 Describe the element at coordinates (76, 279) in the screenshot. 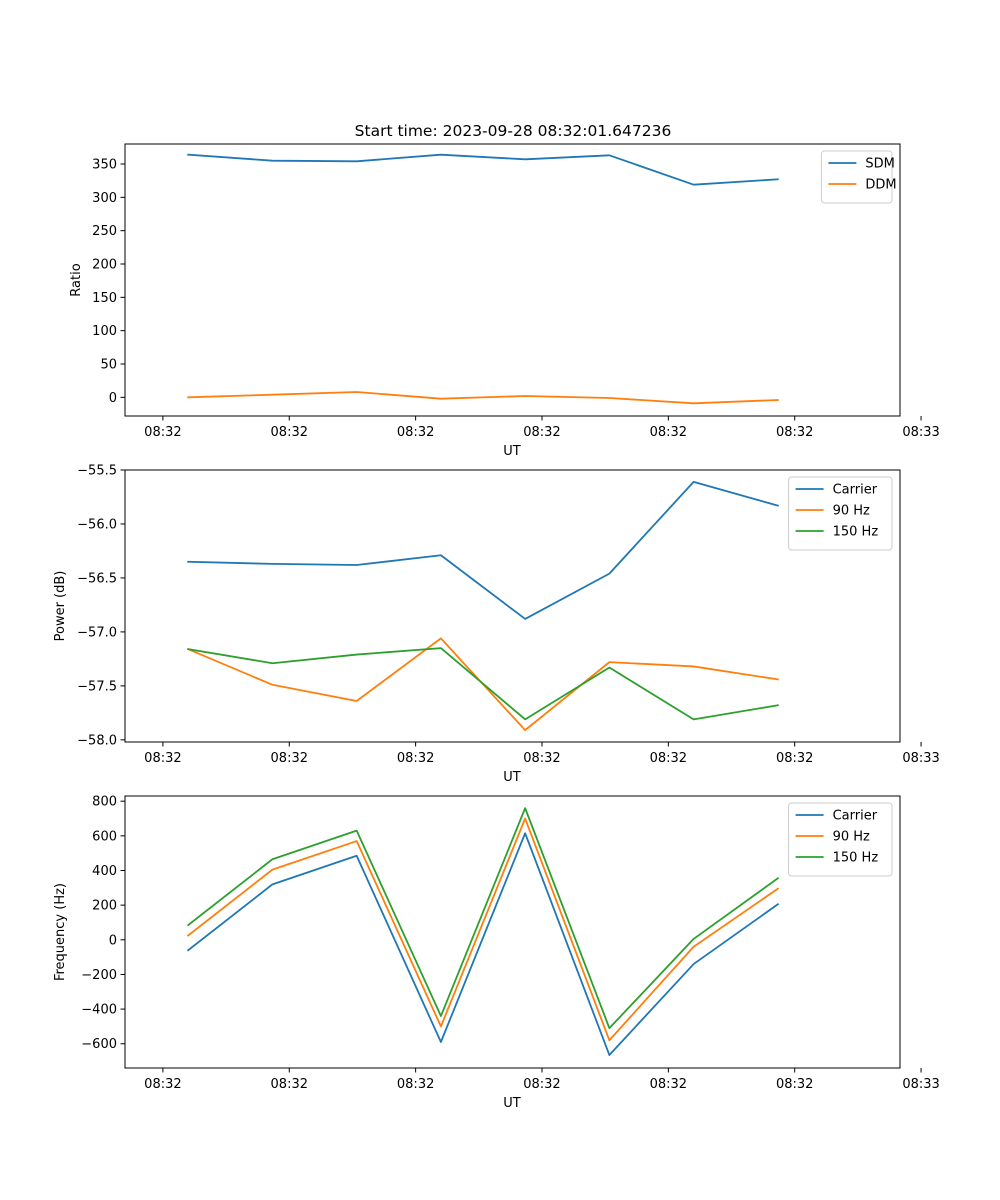

I see `y-axis-label: Ratio` at that location.